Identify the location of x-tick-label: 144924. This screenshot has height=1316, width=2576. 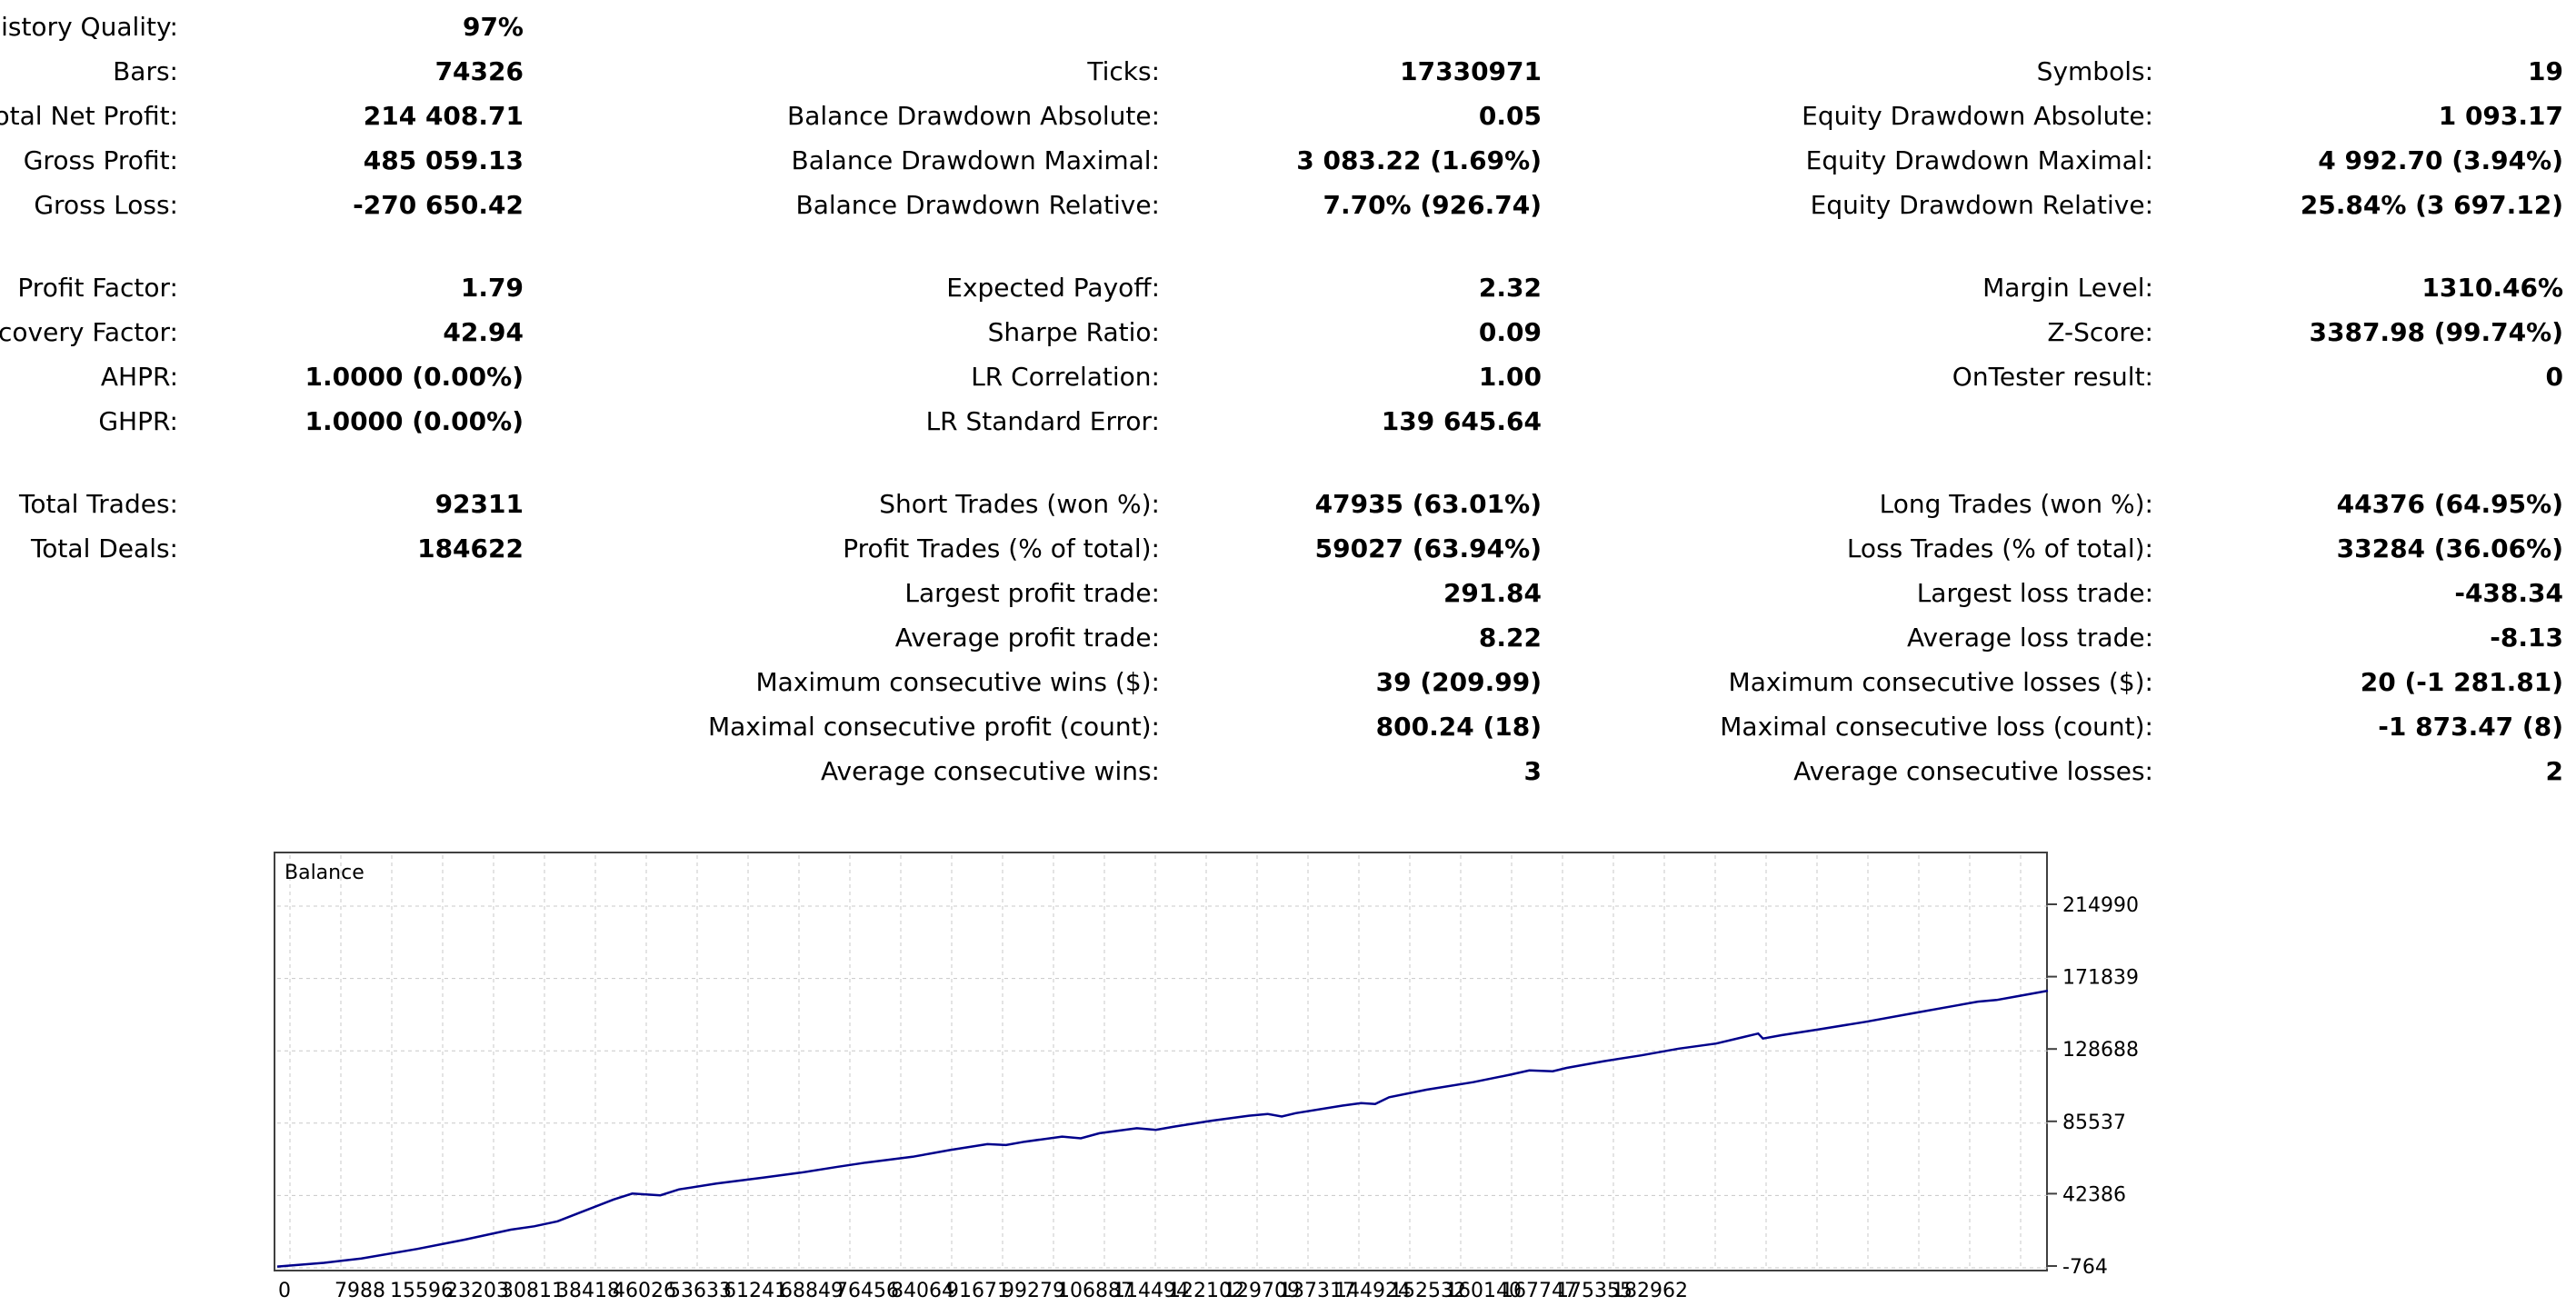
(1372, 1291).